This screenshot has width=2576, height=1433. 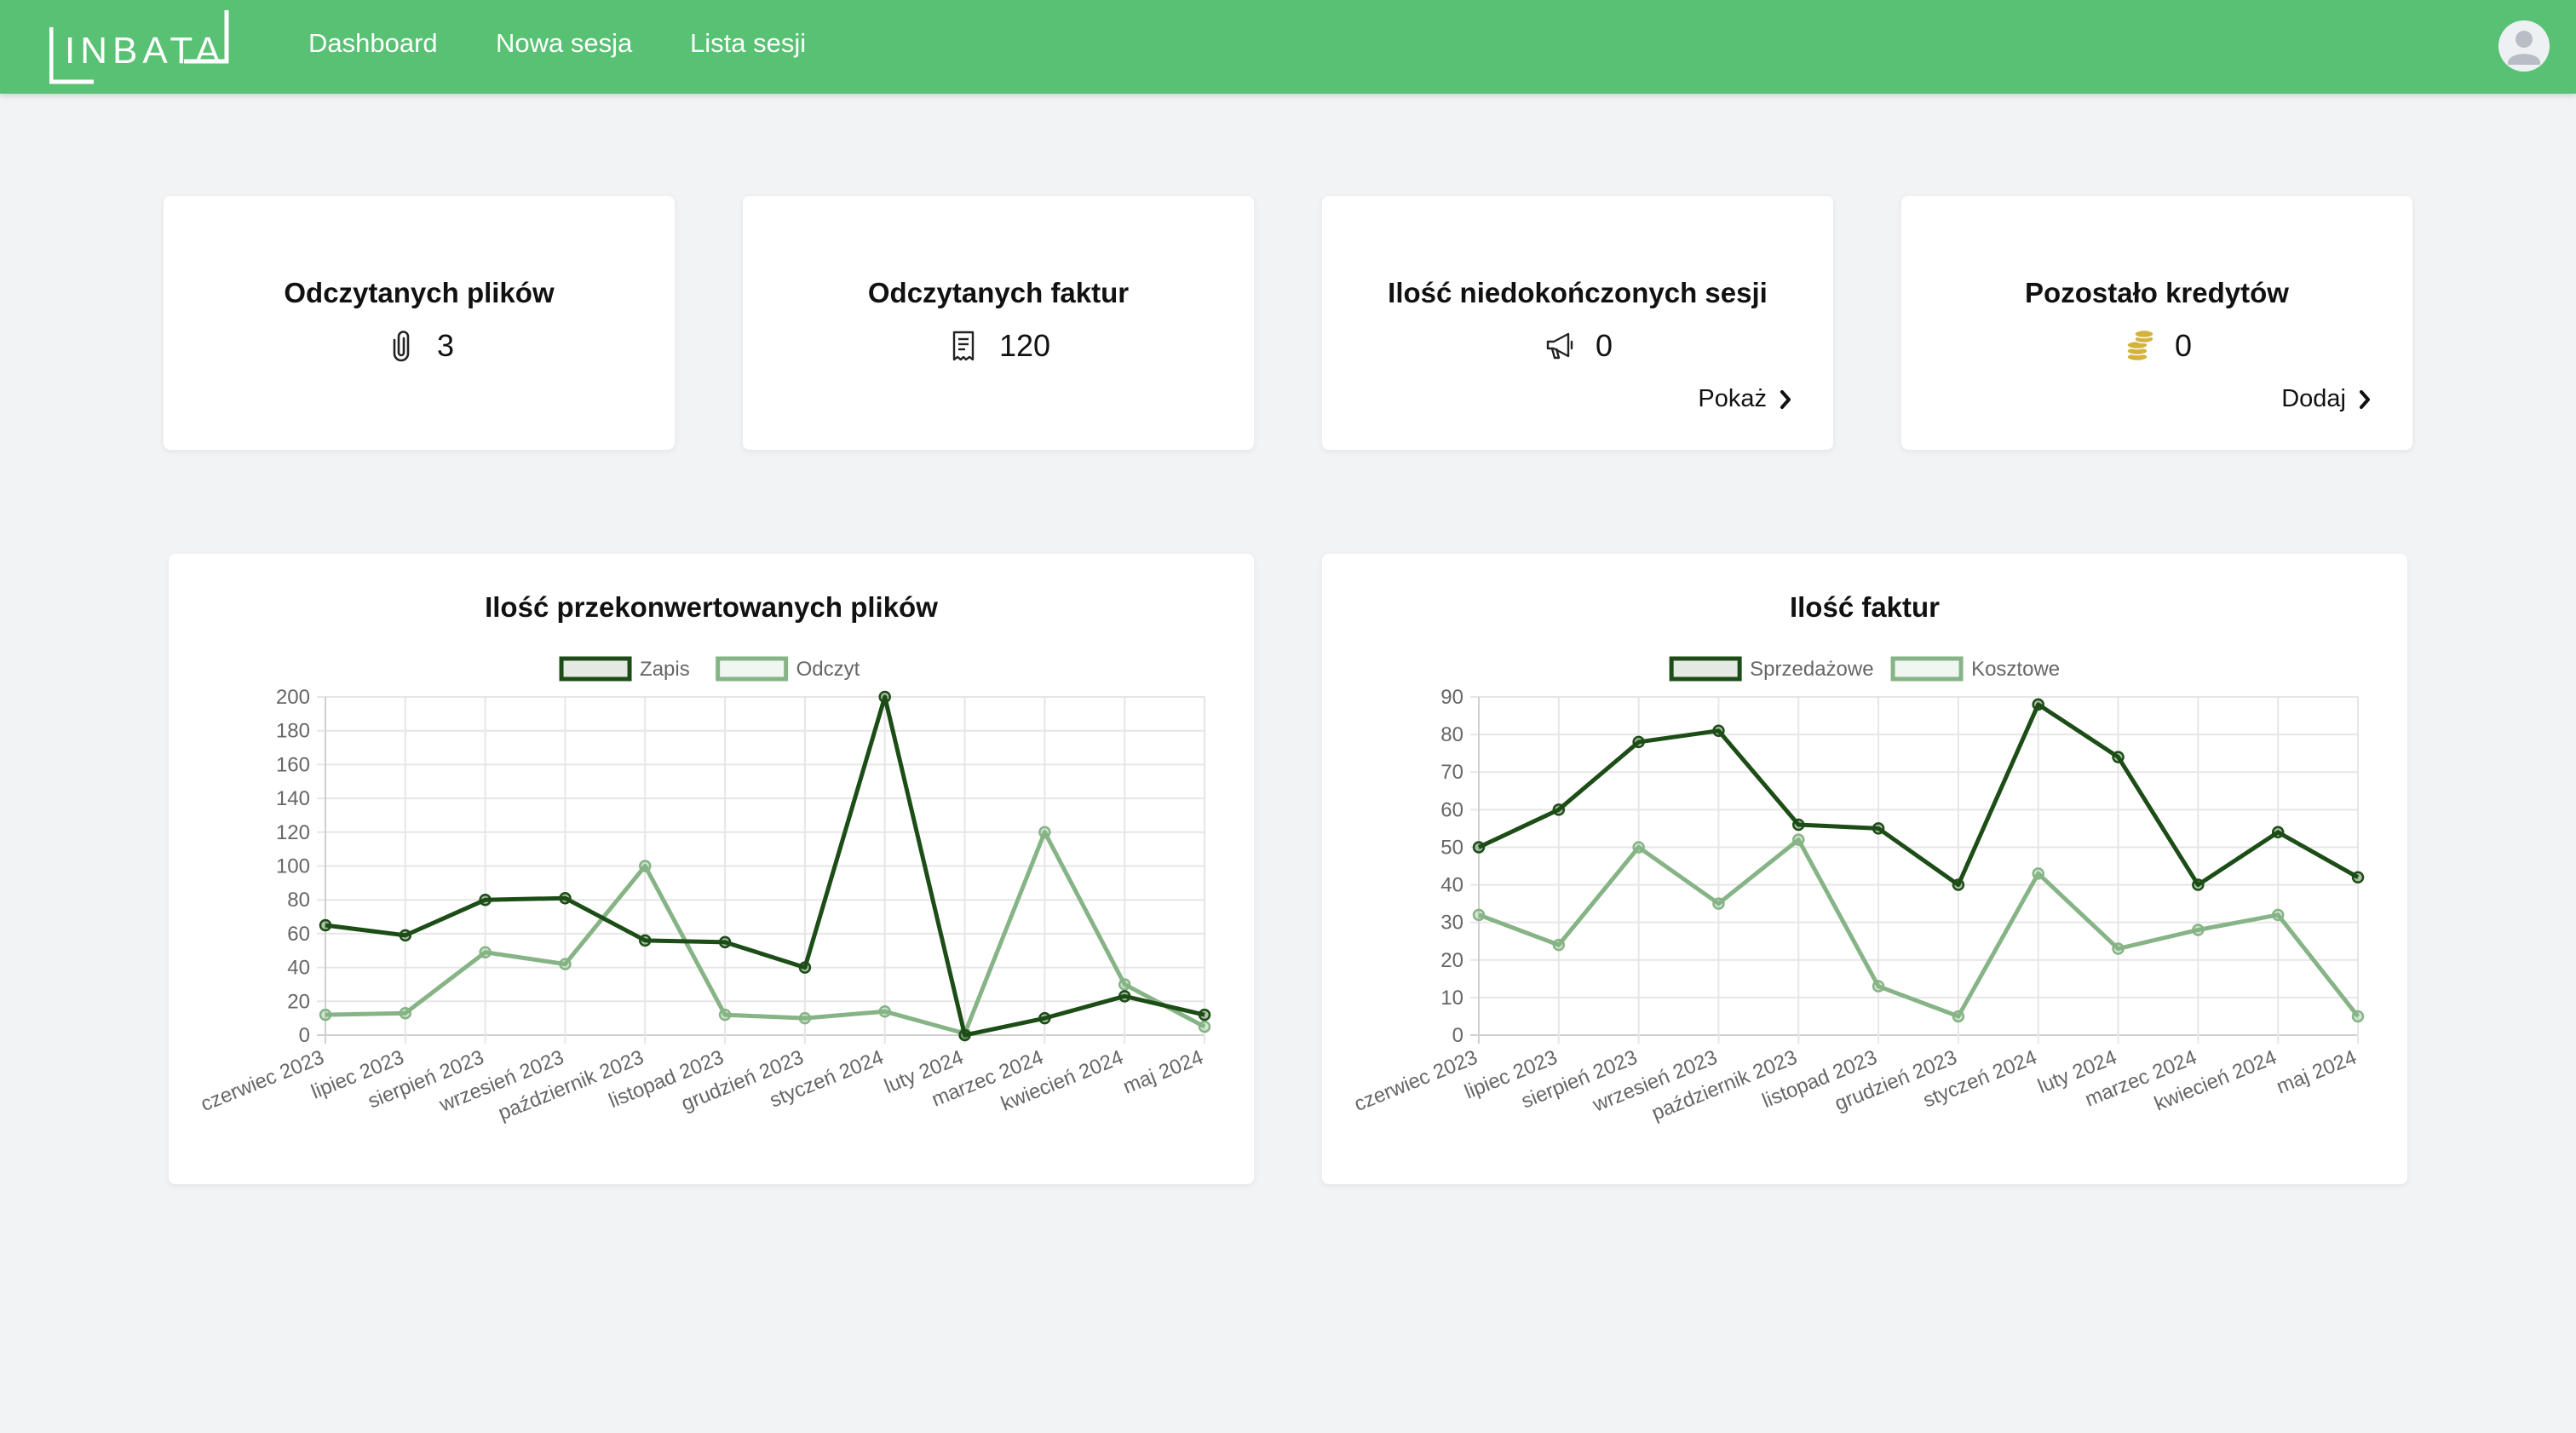 I want to click on y-tick-label: 160, so click(x=293, y=765).